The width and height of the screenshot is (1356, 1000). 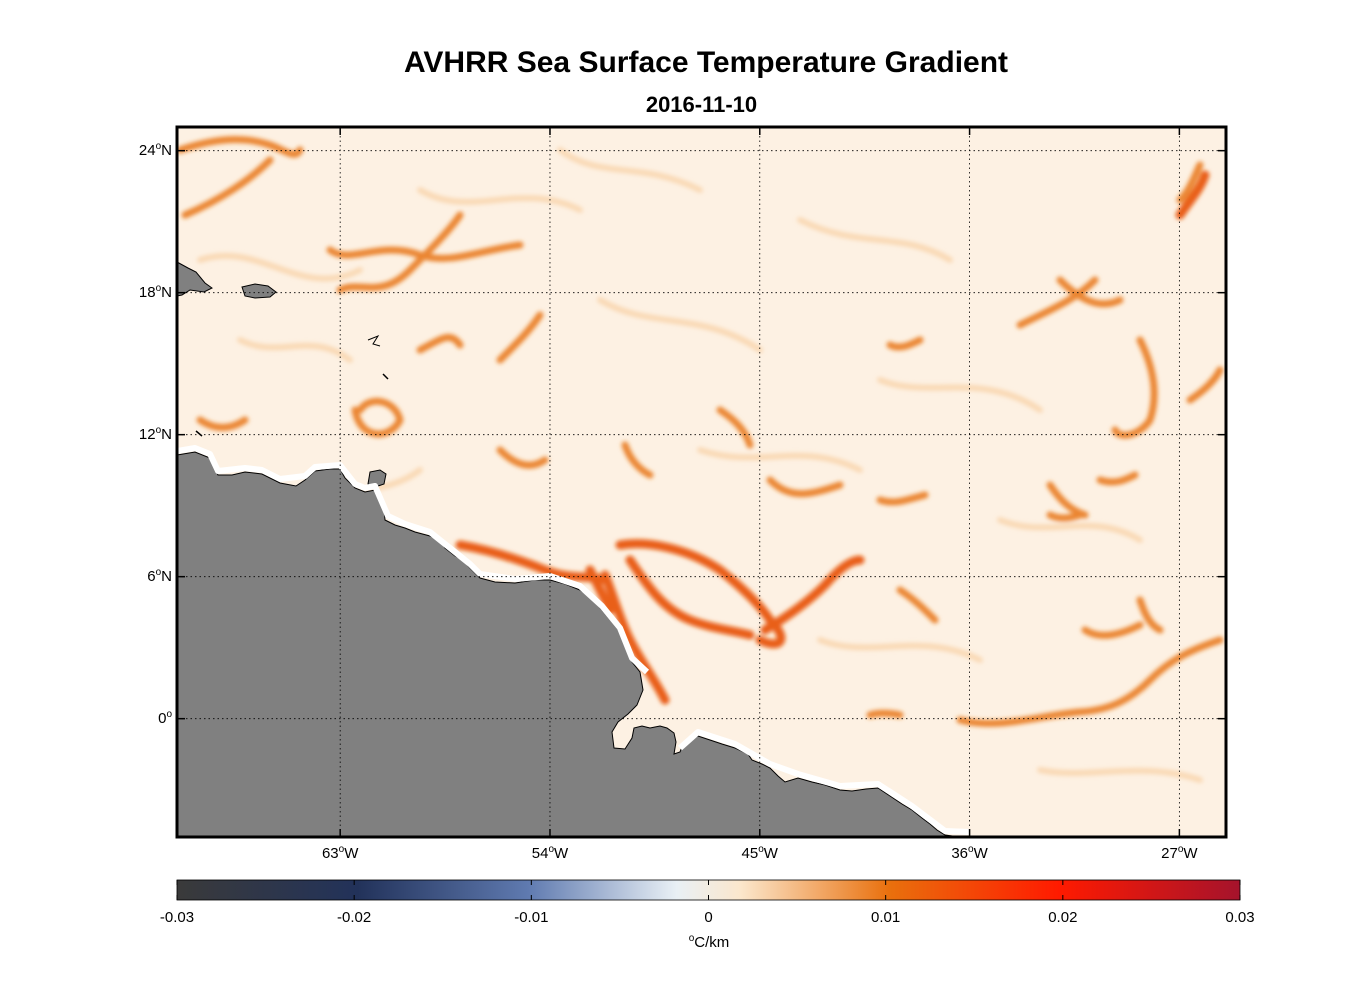 I want to click on island-tiny, so click(x=385, y=376).